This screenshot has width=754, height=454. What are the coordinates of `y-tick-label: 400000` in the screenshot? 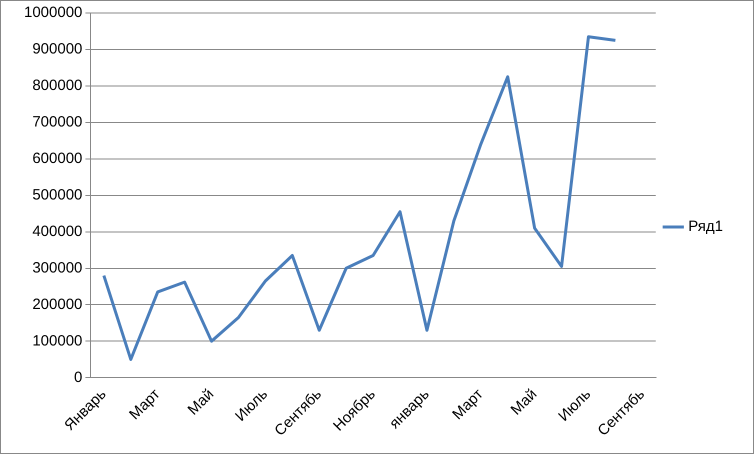 It's located at (57, 231).